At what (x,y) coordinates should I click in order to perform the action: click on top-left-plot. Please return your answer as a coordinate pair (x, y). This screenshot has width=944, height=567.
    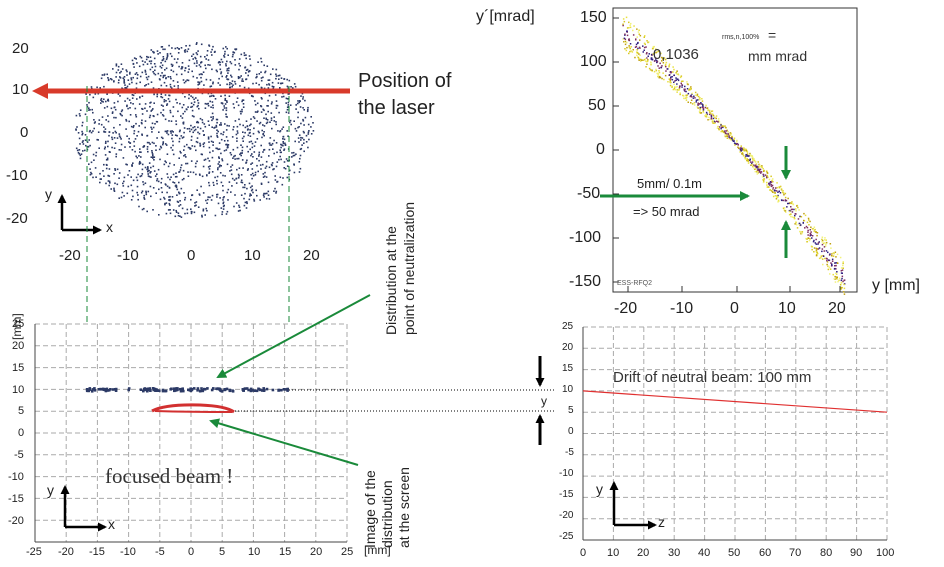
    Looking at the image, I should click on (191, 140).